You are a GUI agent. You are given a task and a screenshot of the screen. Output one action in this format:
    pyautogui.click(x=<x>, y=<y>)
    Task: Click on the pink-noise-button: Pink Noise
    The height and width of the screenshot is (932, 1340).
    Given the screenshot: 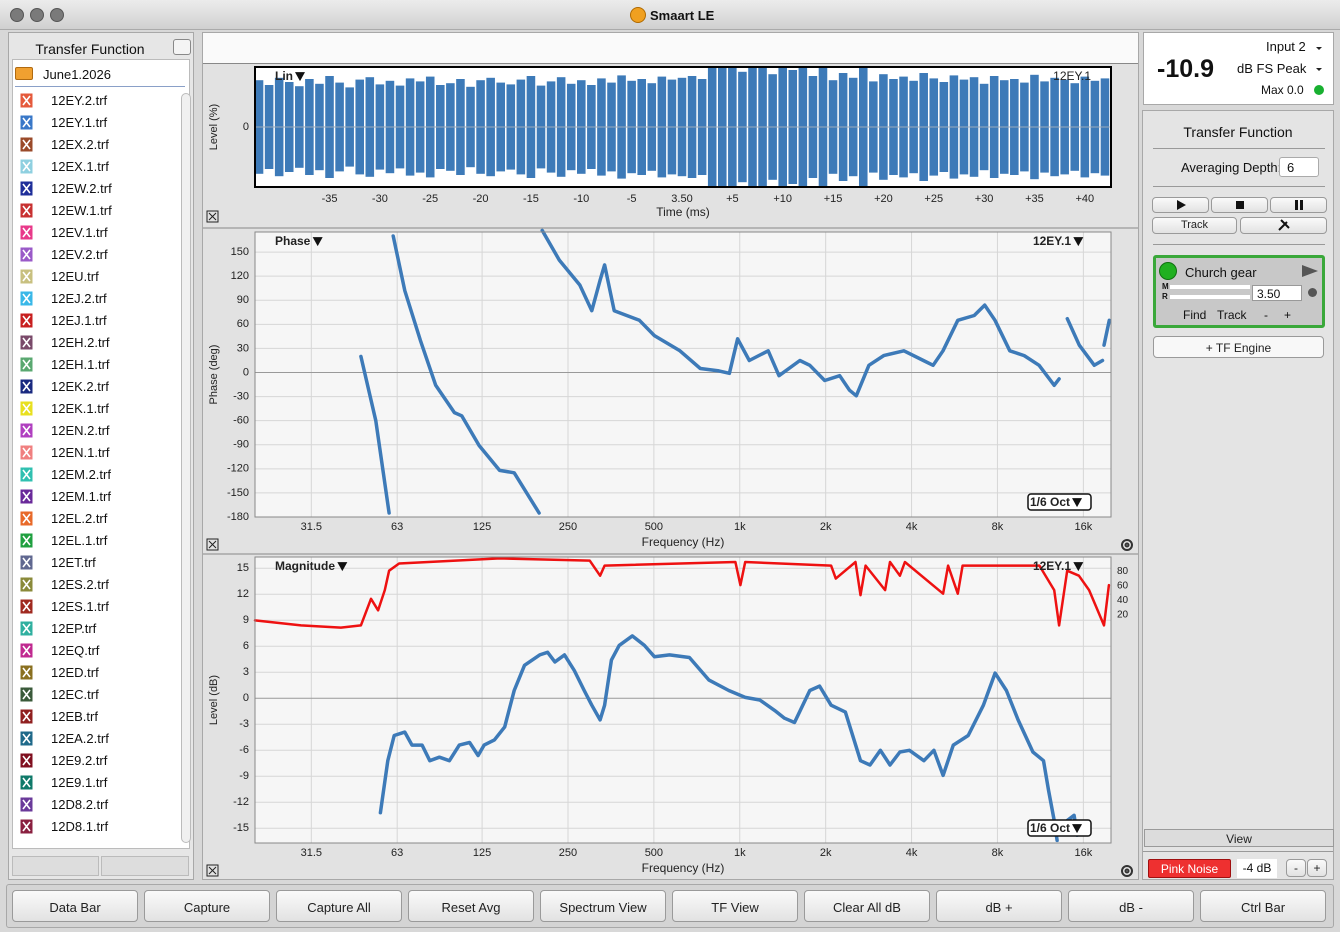 What is the action you would take?
    pyautogui.click(x=1189, y=868)
    